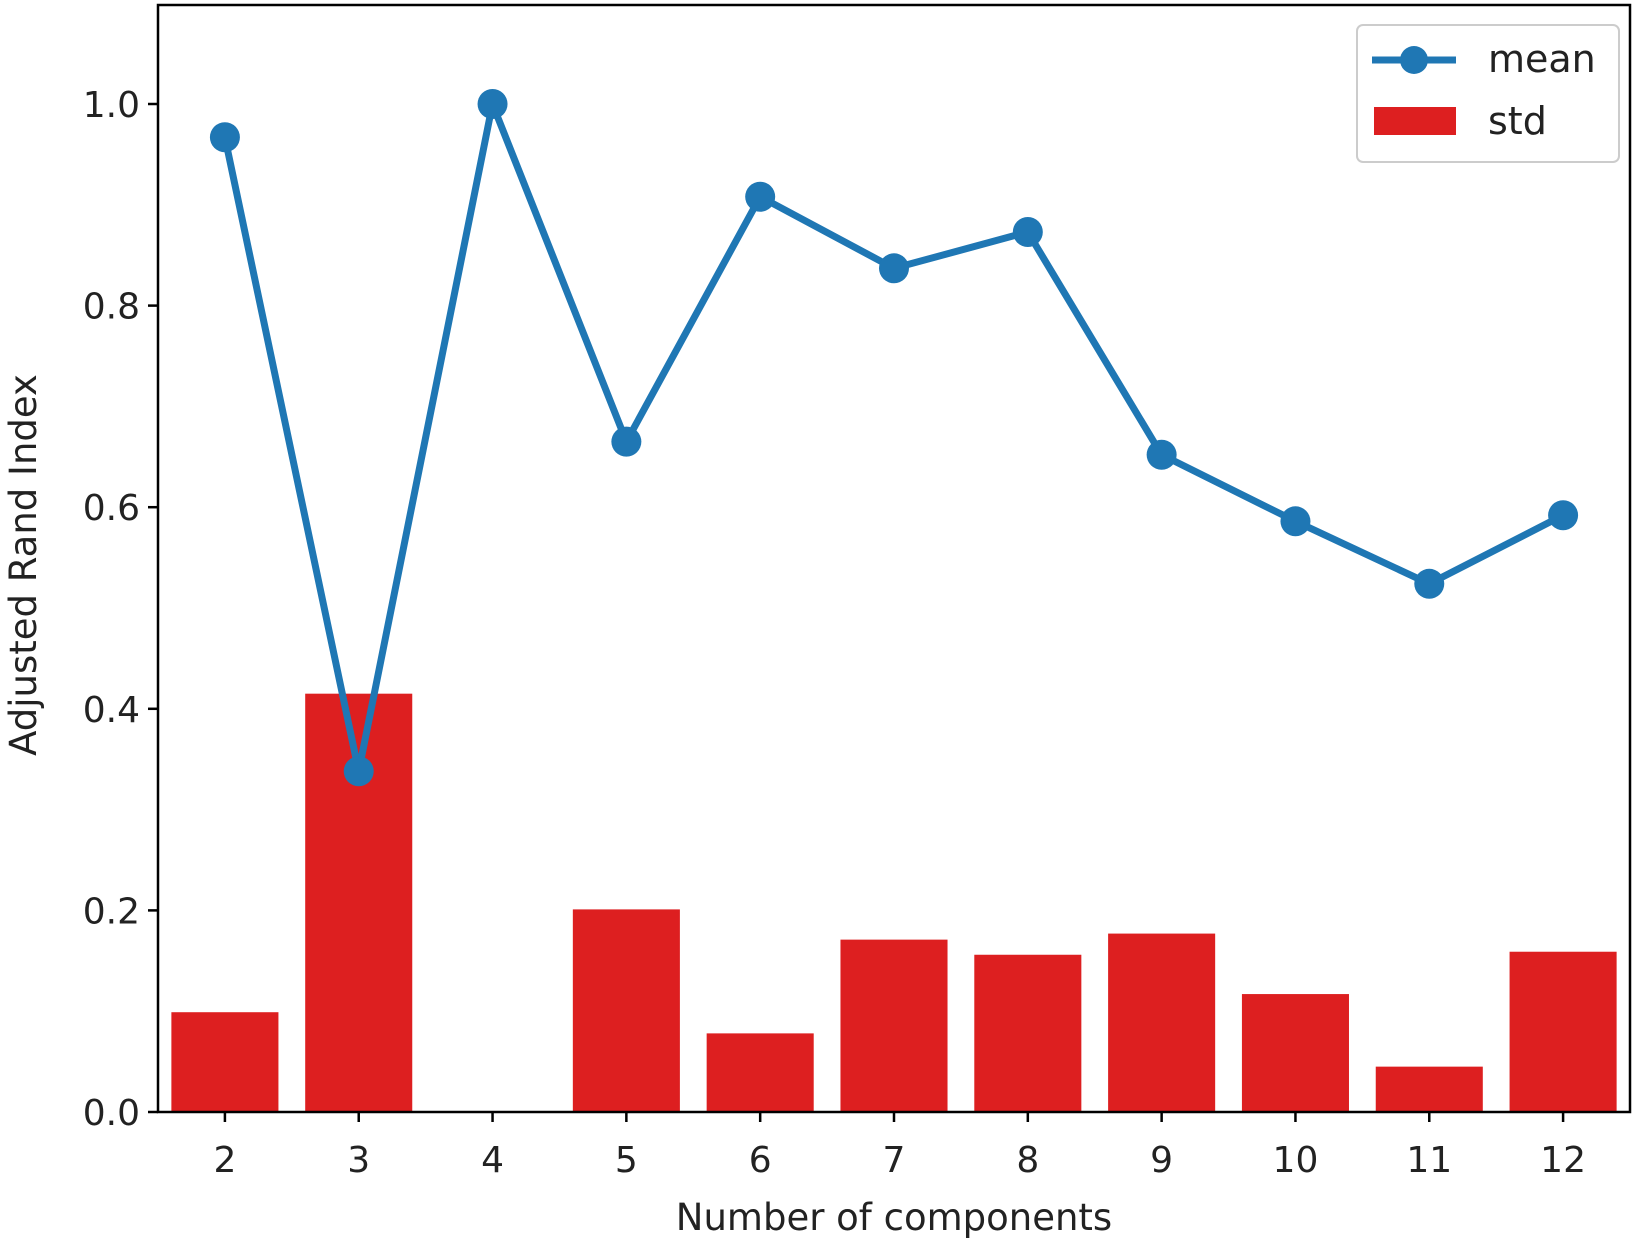 Image resolution: width=1651 pixels, height=1240 pixels. Describe the element at coordinates (492, 1160) in the screenshot. I see `x-tick-label: 4` at that location.